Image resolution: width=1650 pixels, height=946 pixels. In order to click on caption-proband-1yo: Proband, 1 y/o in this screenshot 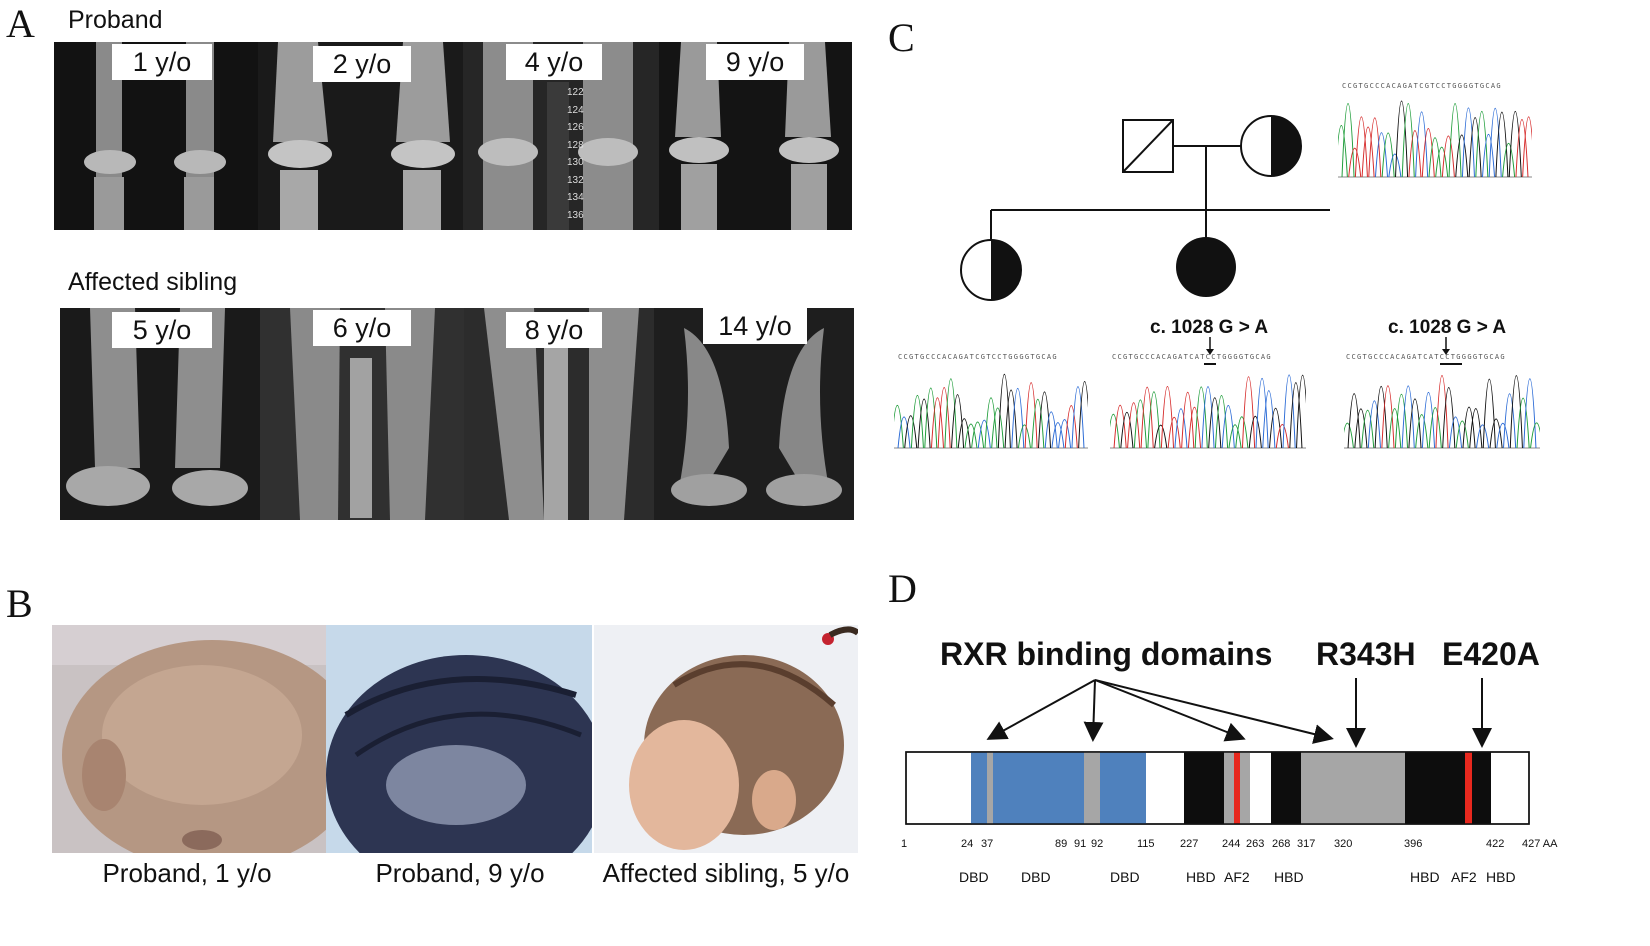, I will do `click(187, 873)`.